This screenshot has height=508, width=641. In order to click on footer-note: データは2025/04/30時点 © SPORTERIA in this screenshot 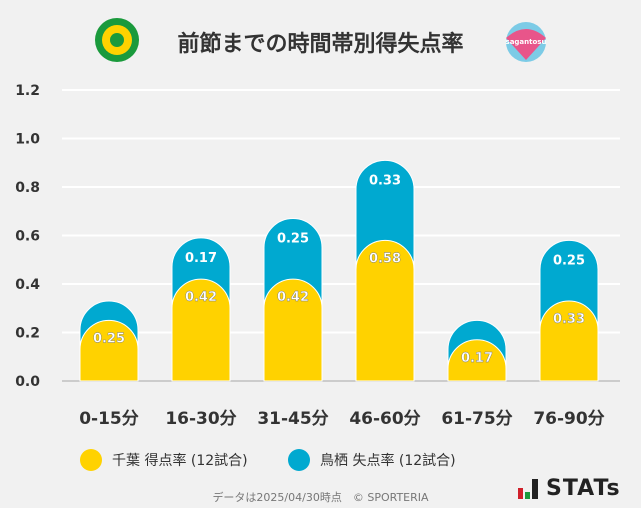, I will do `click(320, 497)`.